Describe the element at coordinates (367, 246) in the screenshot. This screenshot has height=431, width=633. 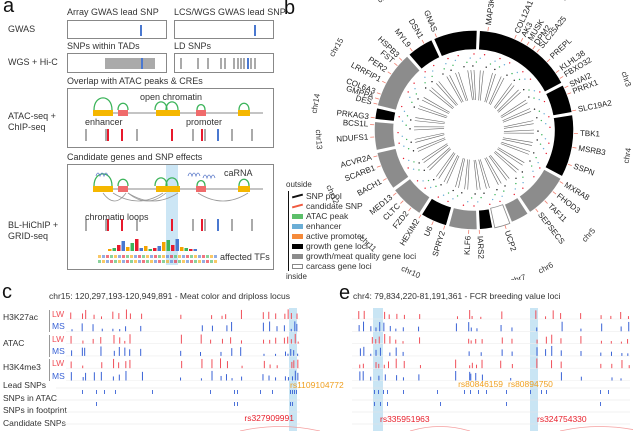
I see `legend-item: growth gene loci` at that location.